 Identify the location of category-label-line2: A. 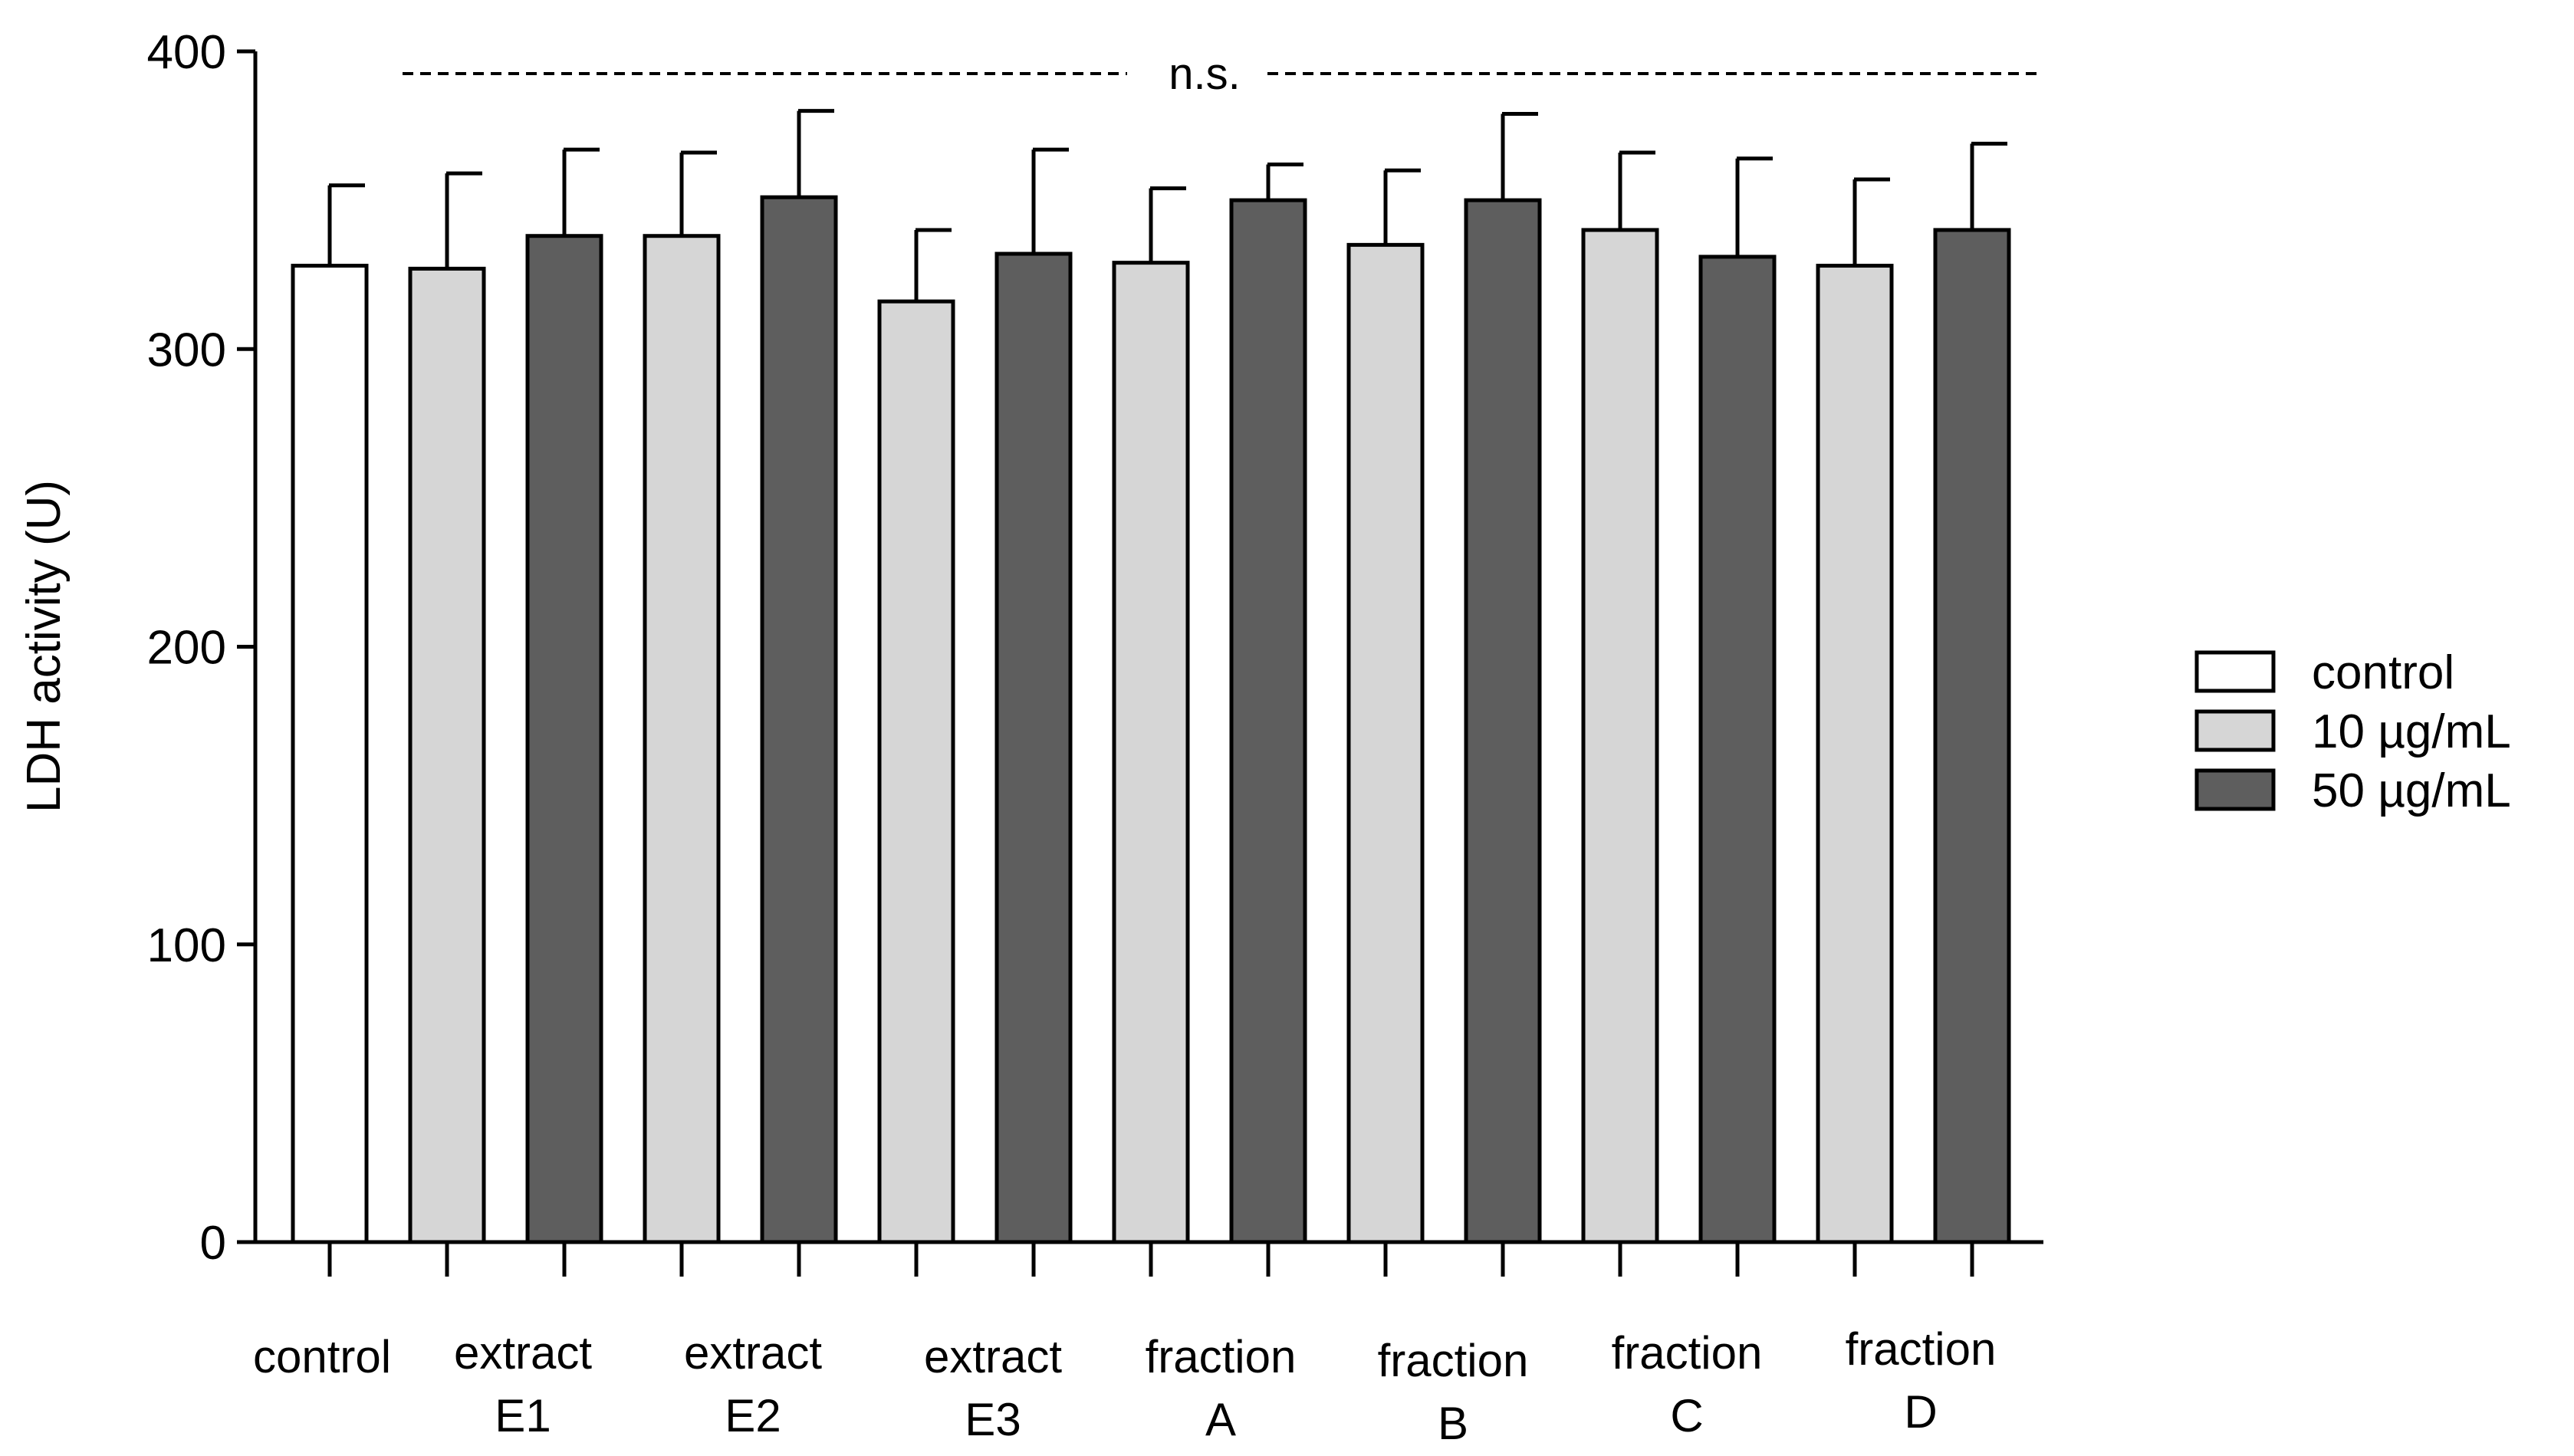
(1220, 1419).